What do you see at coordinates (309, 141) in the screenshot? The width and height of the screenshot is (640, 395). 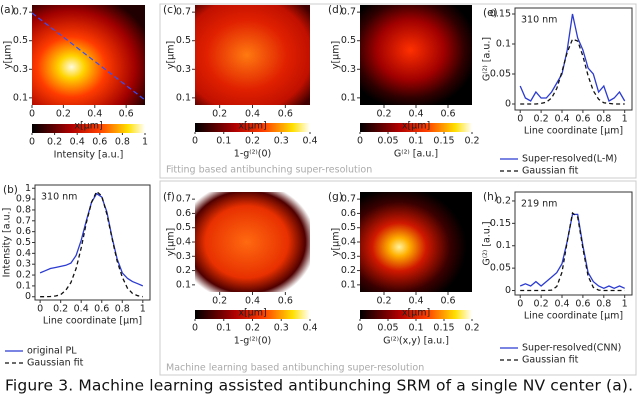 I see `colorbar-tick-label: 0.4` at bounding box center [309, 141].